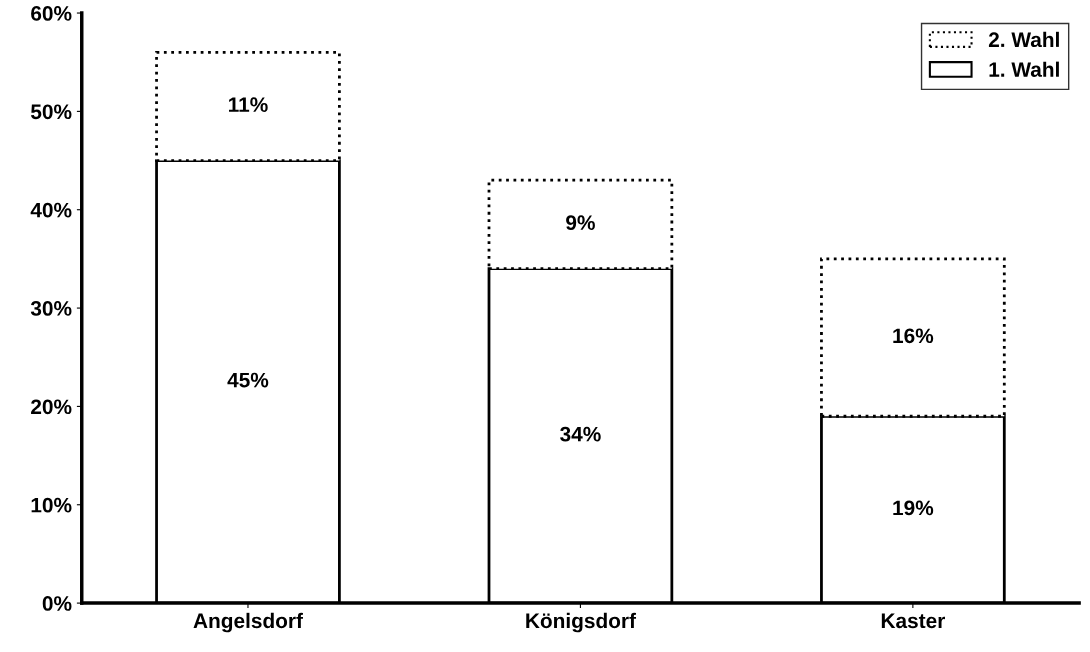 Image resolution: width=1090 pixels, height=652 pixels. What do you see at coordinates (1024, 69) in the screenshot?
I see `legend-label: 1. Wahl` at bounding box center [1024, 69].